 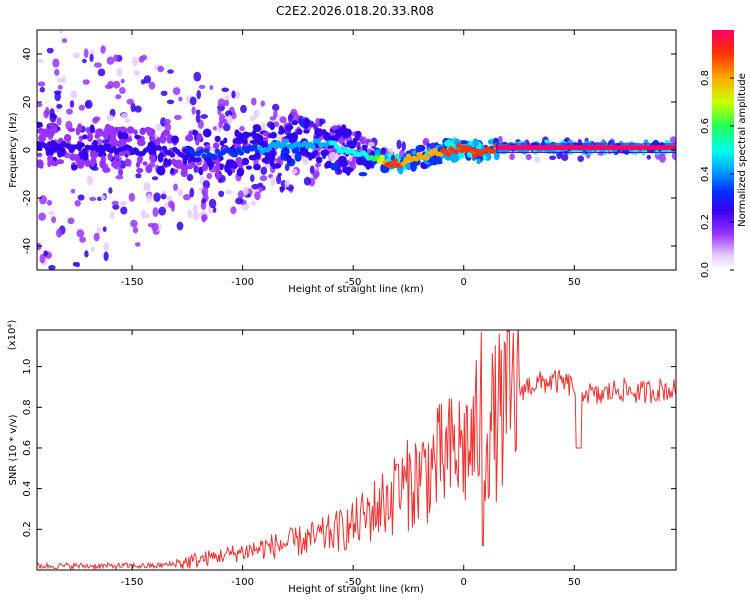 I want to click on spectrogram-ytick-label: 0, so click(x=27, y=150).